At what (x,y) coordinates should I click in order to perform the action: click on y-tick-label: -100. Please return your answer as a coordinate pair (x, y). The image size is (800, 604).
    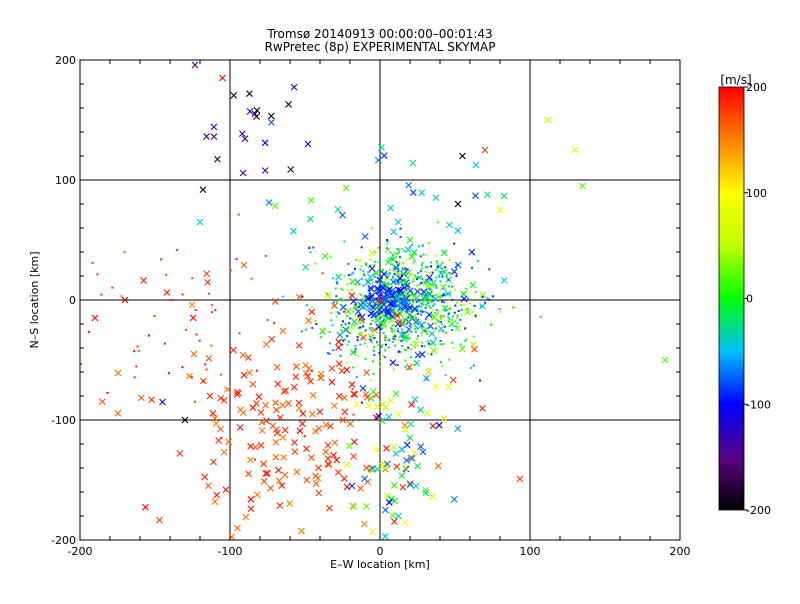
    Looking at the image, I should click on (63, 420).